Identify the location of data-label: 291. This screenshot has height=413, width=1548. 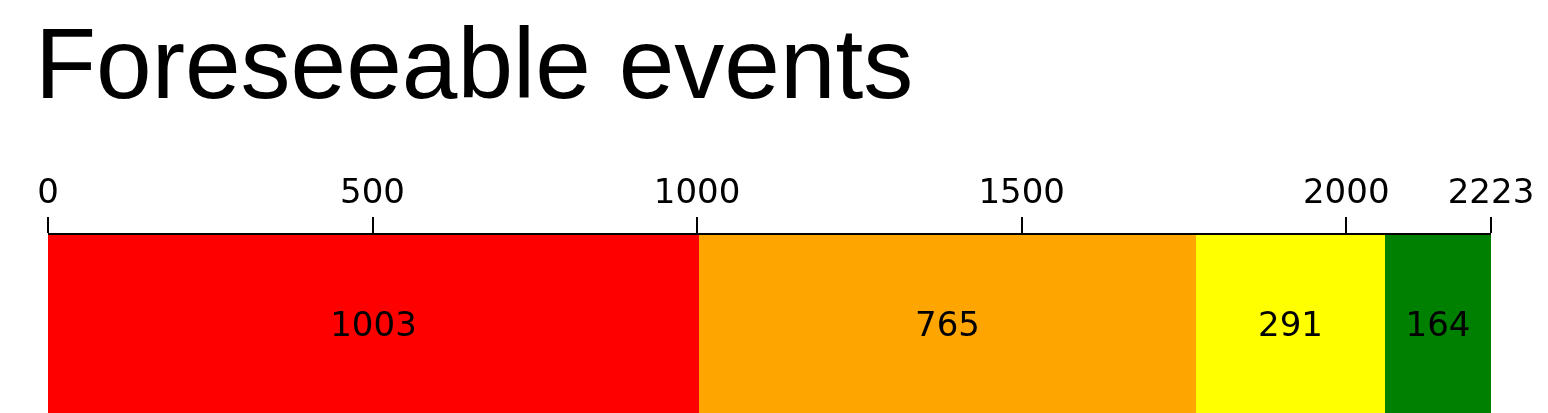
(1290, 324).